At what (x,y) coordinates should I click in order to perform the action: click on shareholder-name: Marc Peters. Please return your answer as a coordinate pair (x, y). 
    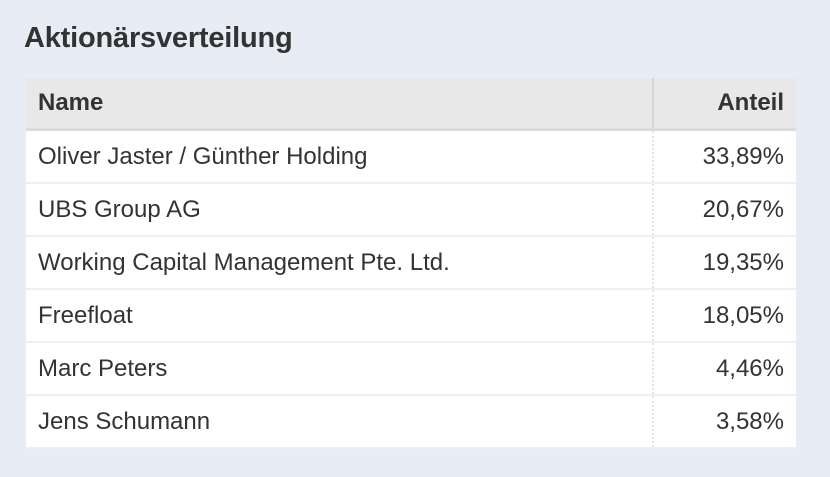
    Looking at the image, I should click on (339, 369).